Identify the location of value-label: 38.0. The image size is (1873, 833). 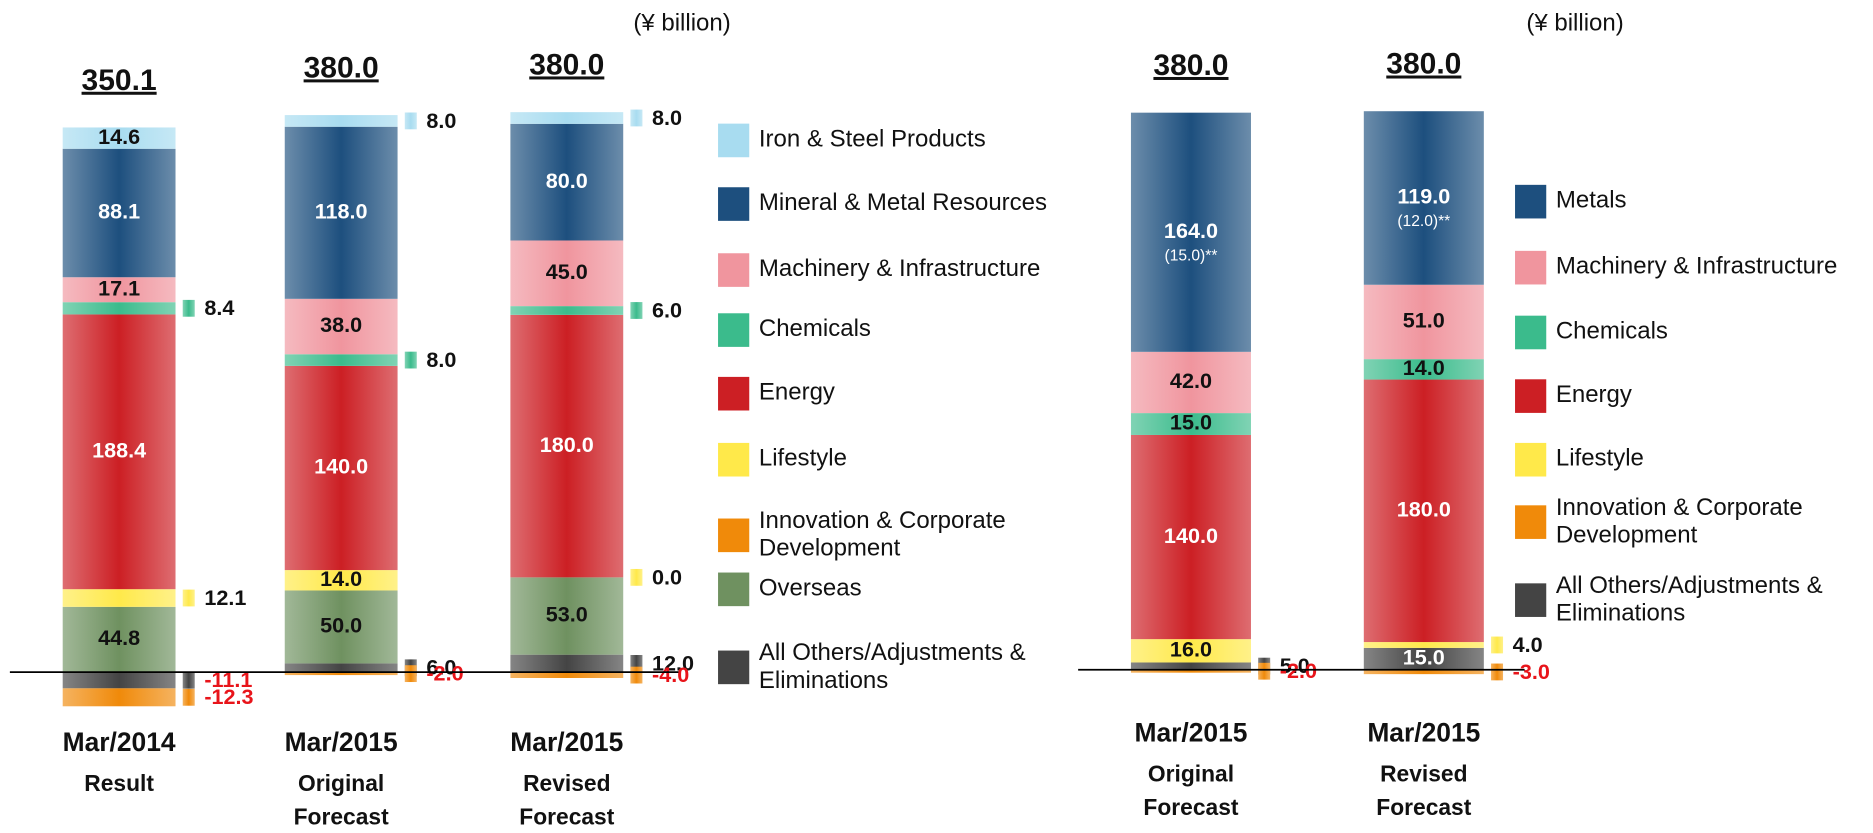
(341, 324).